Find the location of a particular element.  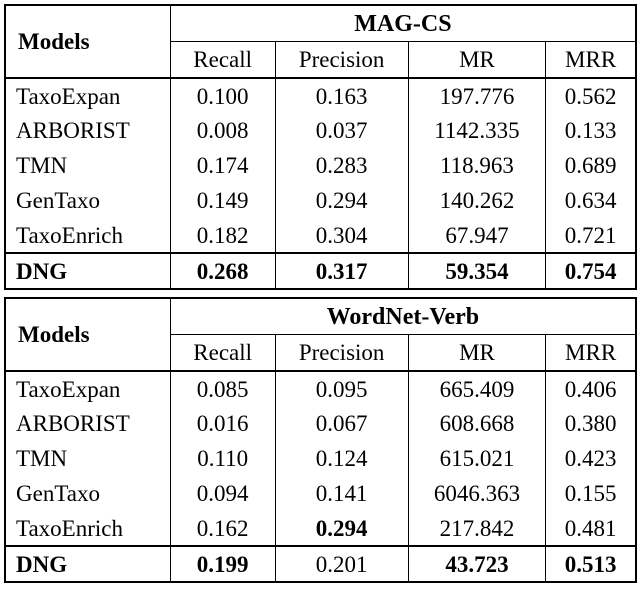

table-row: TMN 0.174 0.283 118.963 0.689 is located at coordinates (320, 165).